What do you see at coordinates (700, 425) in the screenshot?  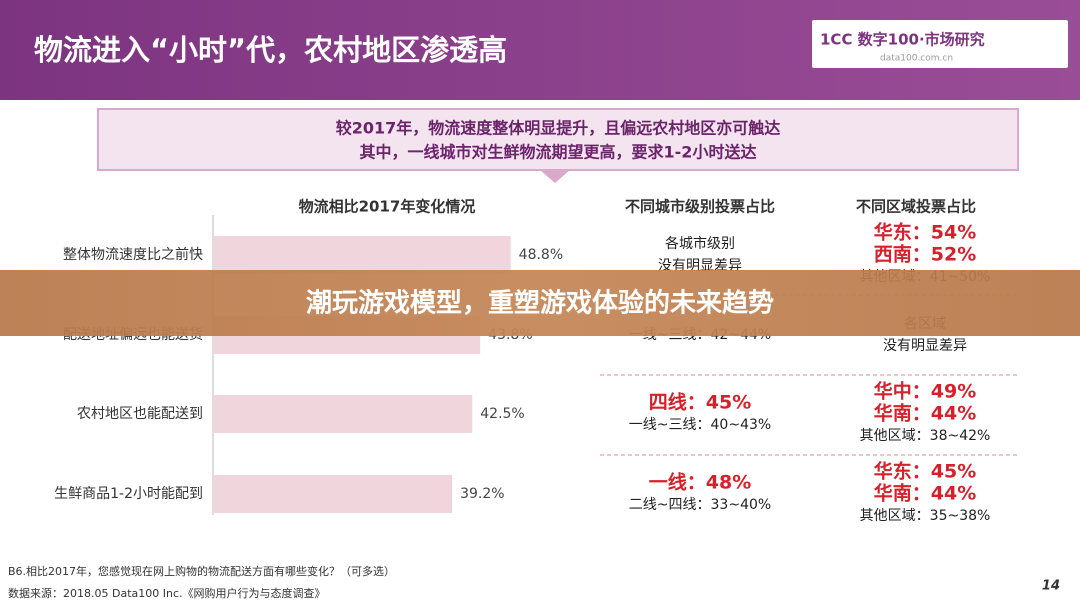 I see `table-cell: 一线~三线：40~43%` at bounding box center [700, 425].